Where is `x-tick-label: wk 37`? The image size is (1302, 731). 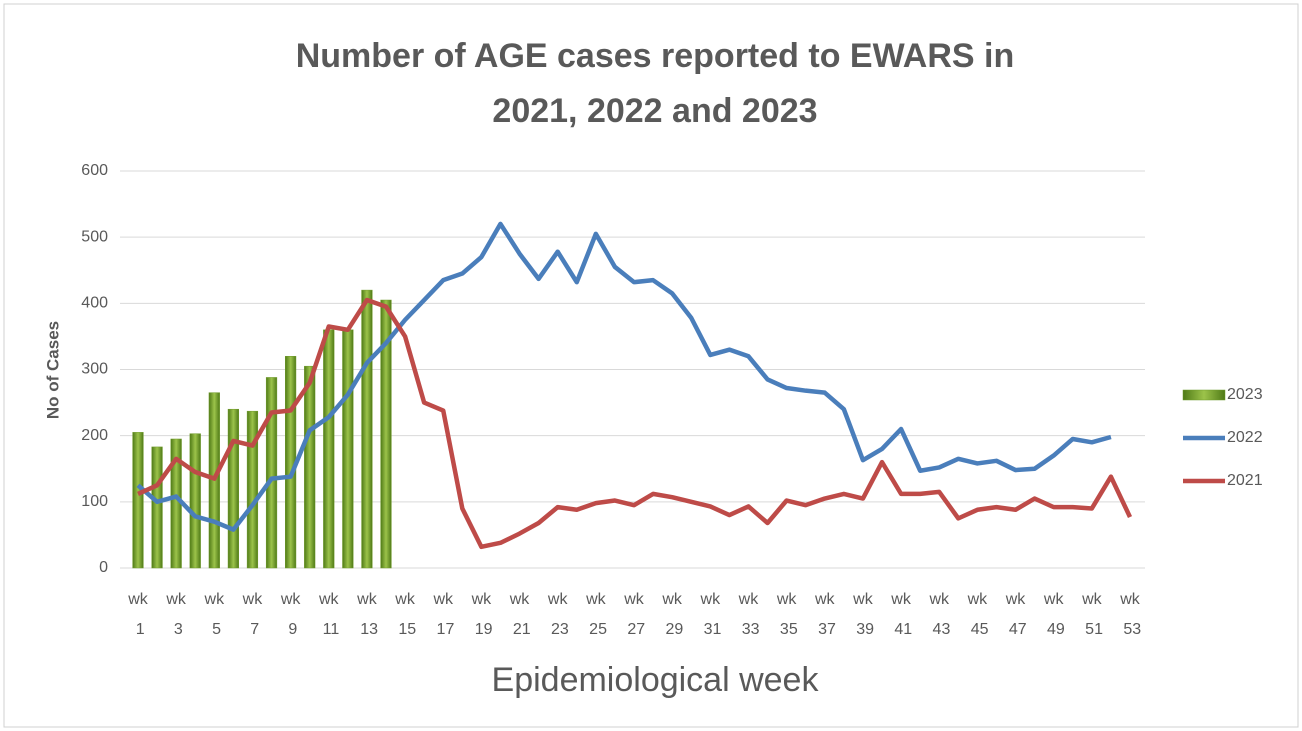 x-tick-label: wk 37 is located at coordinates (825, 614).